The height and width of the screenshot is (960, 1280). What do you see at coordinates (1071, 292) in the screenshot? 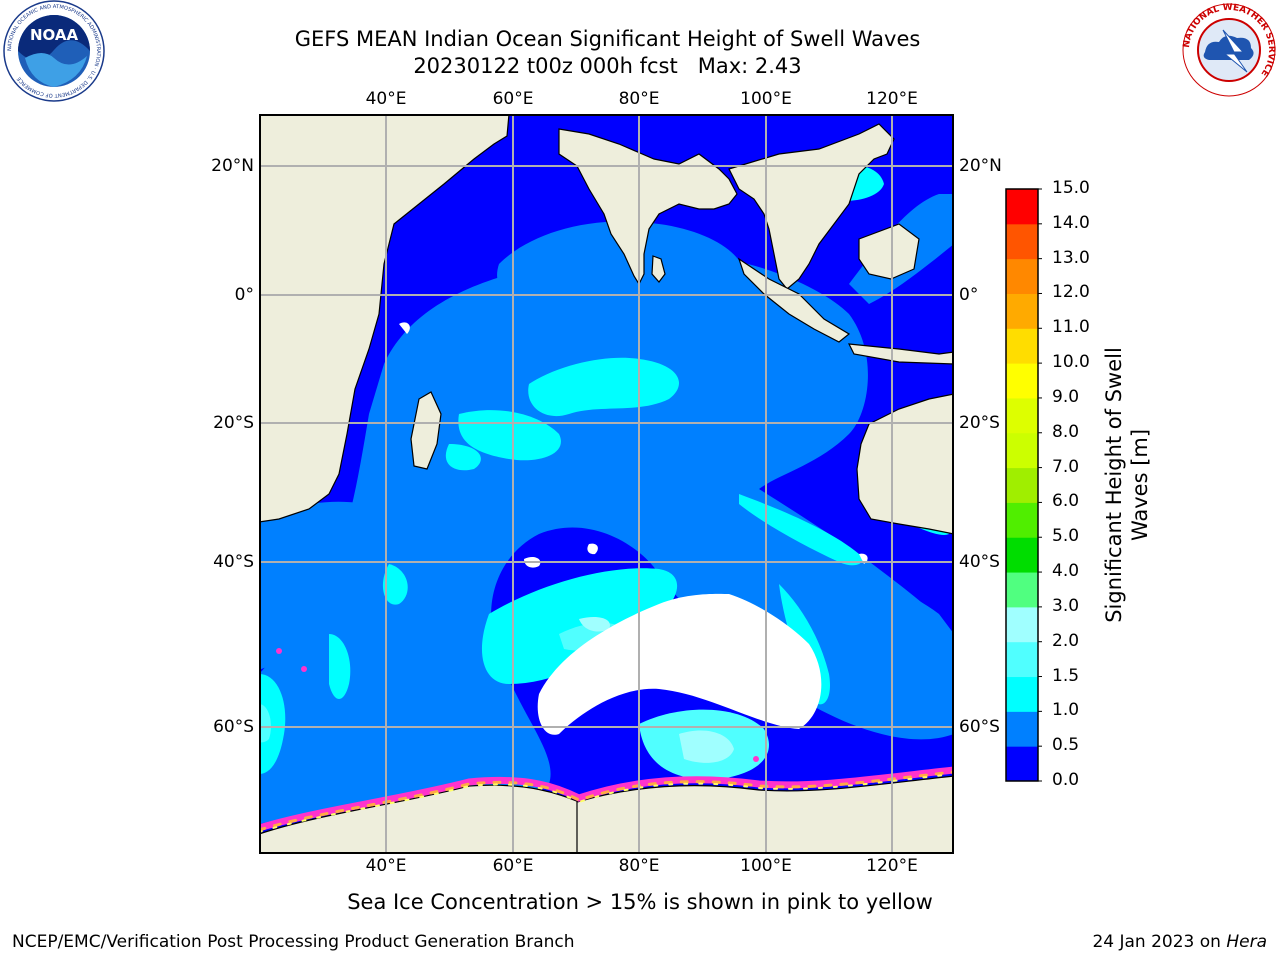
I see `colorbar-level-label: 12.0` at bounding box center [1071, 292].